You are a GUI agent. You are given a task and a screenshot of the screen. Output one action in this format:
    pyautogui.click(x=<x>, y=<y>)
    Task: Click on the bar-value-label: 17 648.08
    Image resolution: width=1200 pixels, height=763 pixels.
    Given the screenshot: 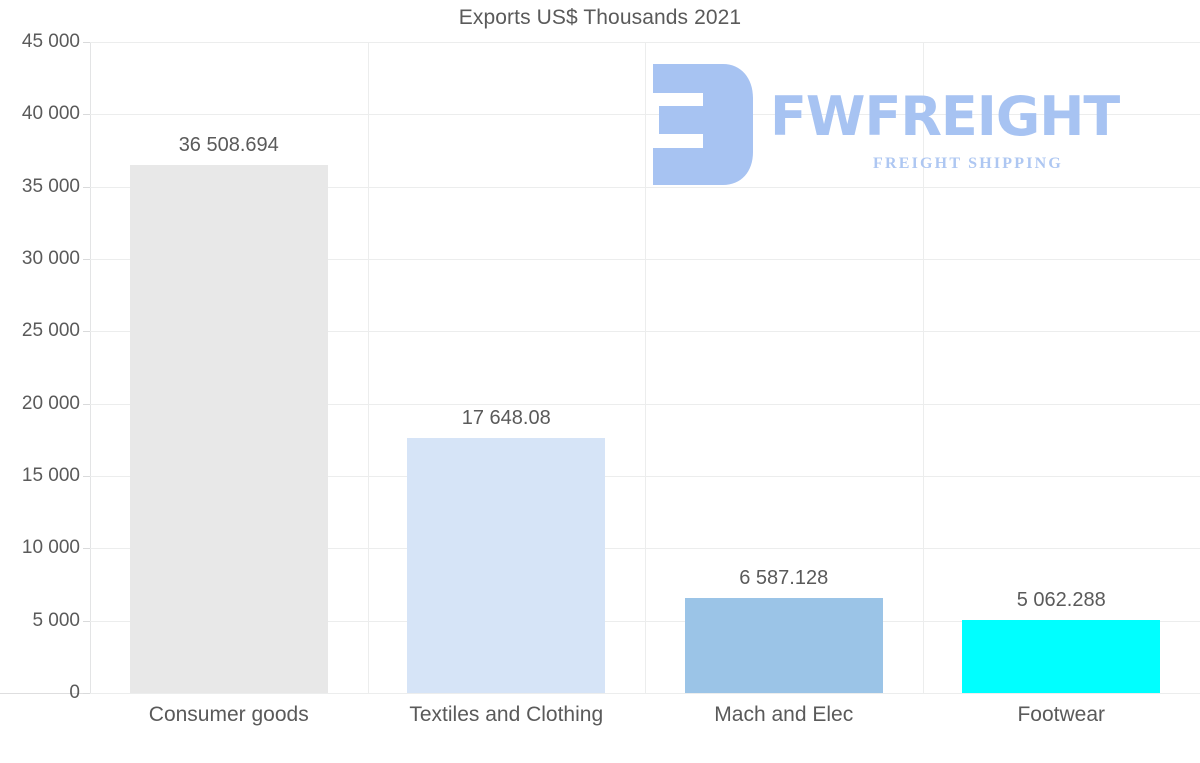 What is the action you would take?
    pyautogui.click(x=506, y=417)
    